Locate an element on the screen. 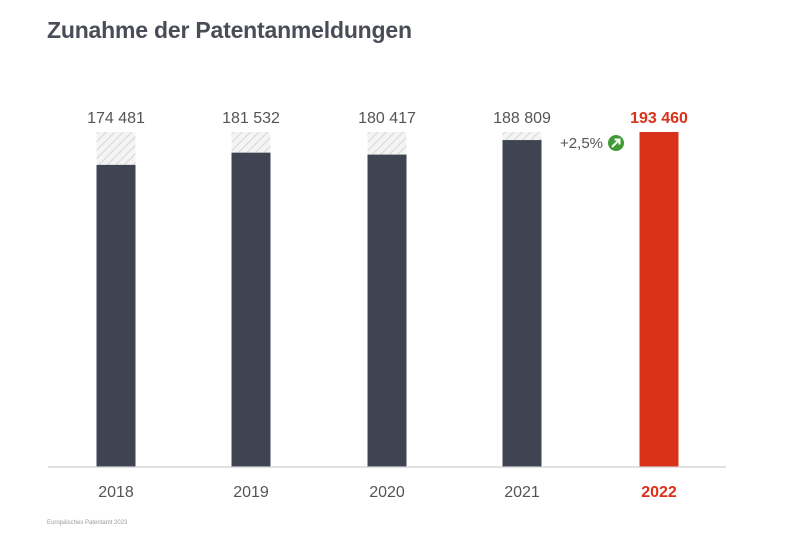  x-tick-label: 2019 is located at coordinates (251, 492).